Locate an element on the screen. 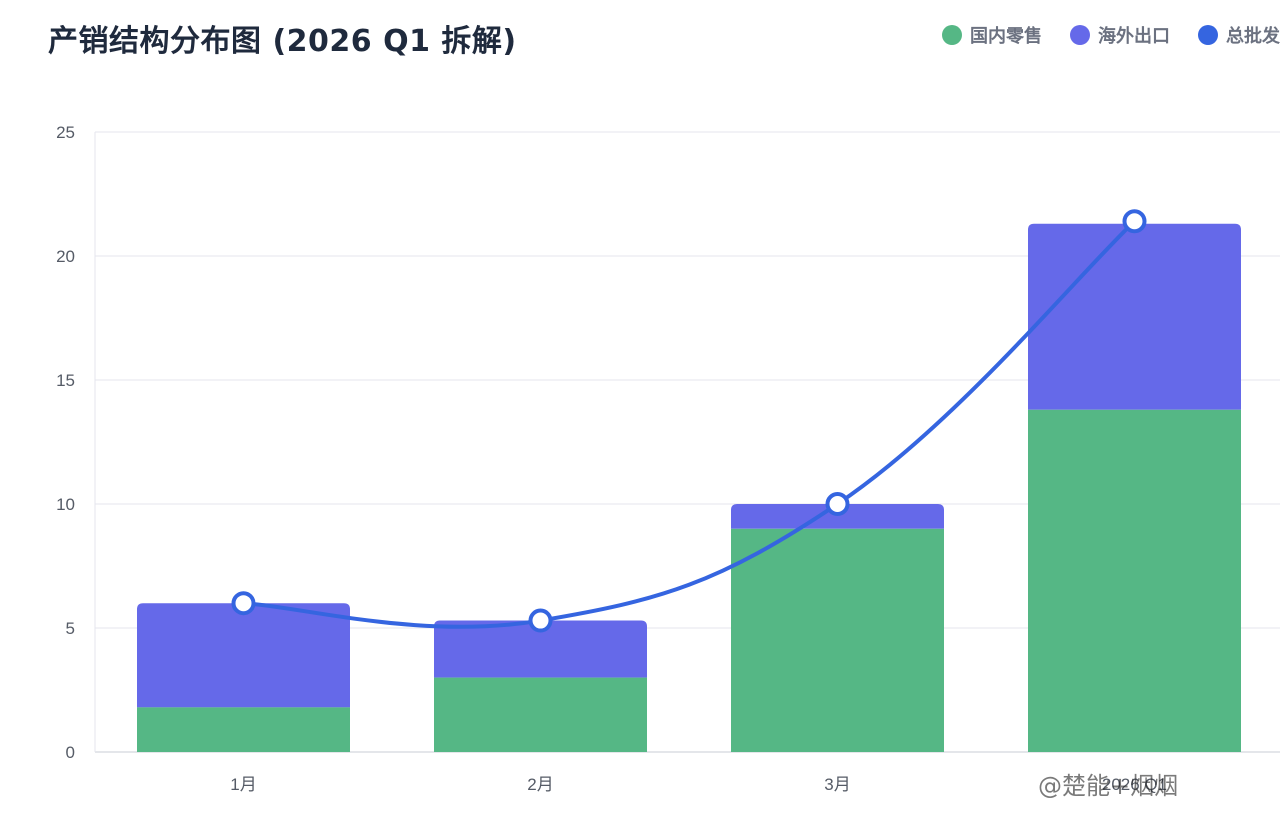  legend-swatch-total is located at coordinates (1208, 35).